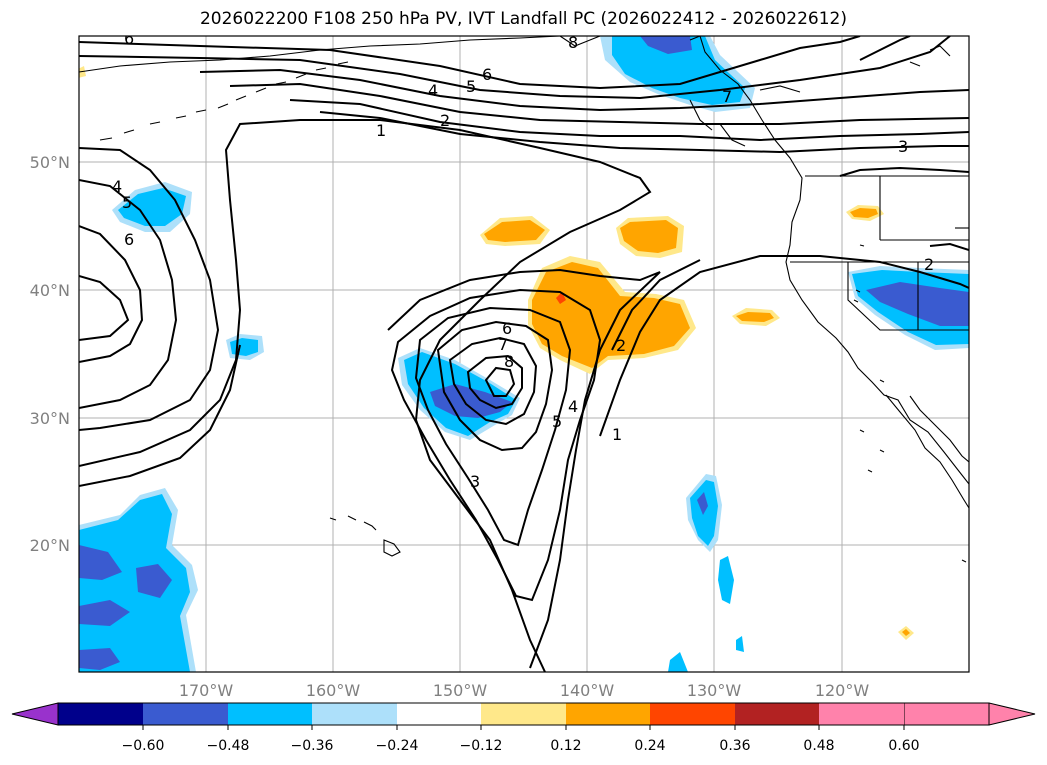 The image size is (1047, 765). What do you see at coordinates (524, 690) in the screenshot?
I see `longitude-labels: 170°W 160°W 150°W 140°W 130°W 120°W` at bounding box center [524, 690].